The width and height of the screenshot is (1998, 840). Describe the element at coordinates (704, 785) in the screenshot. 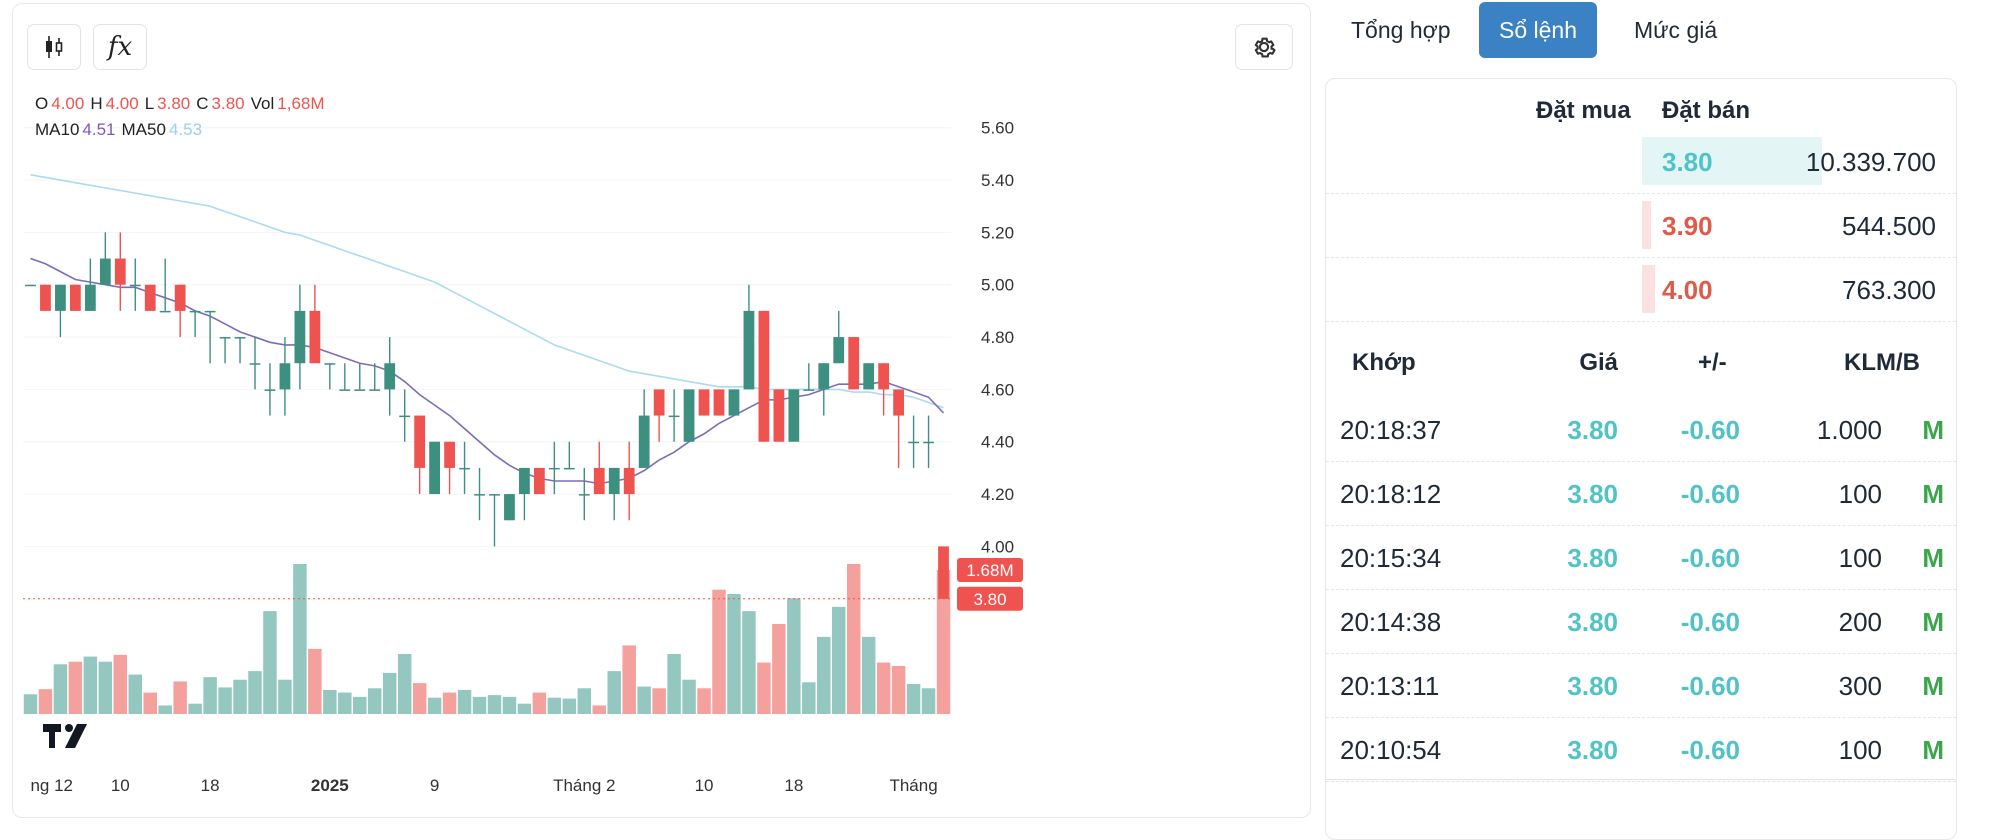

I see `x-tick-label: 10` at that location.